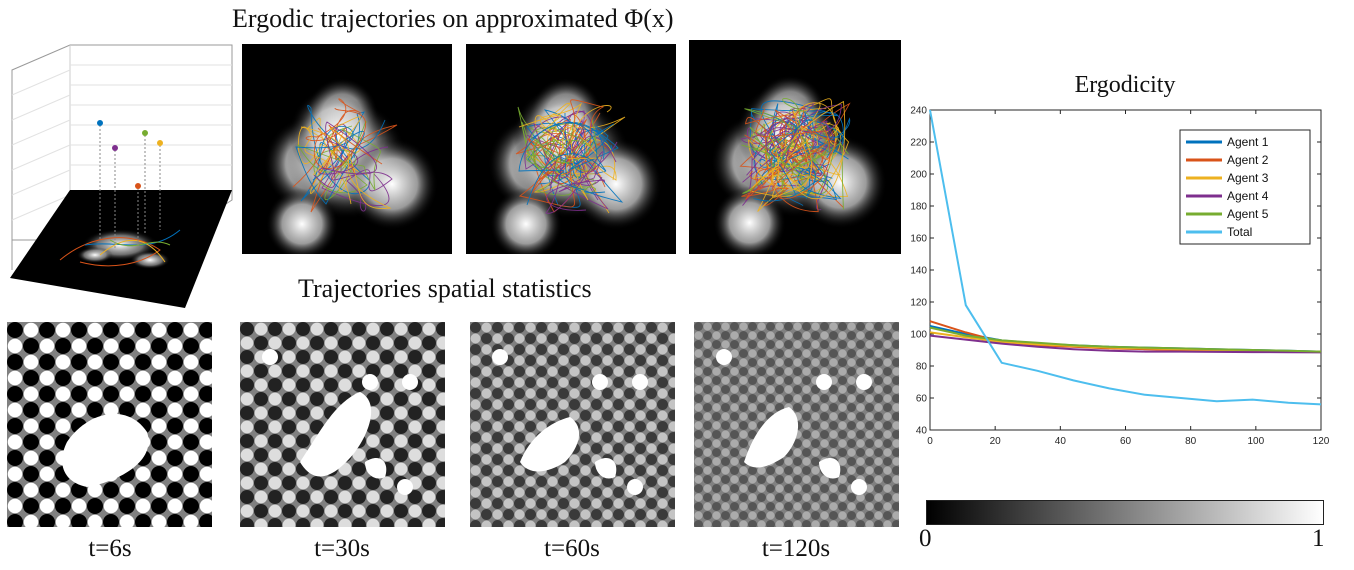  I want to click on colorbar-max-label: 1, so click(1318, 538).